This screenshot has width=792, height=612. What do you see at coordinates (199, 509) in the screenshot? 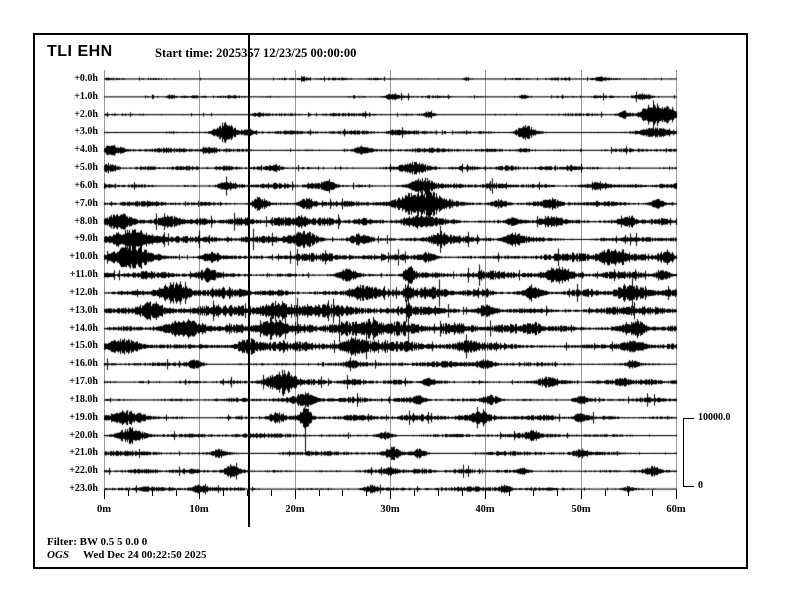
I see `x-axis-label: 10m` at bounding box center [199, 509].